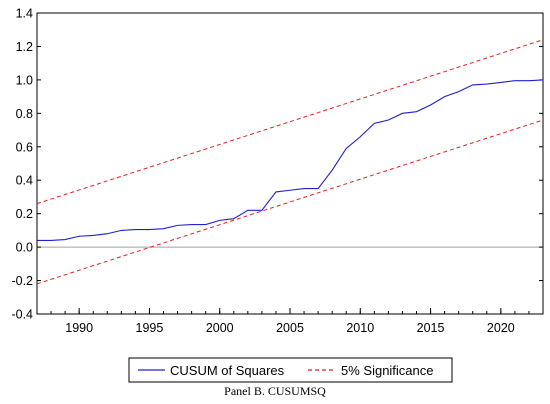 The height and width of the screenshot is (404, 550). Describe the element at coordinates (24, 147) in the screenshot. I see `y-tick-label: 0.6` at that location.